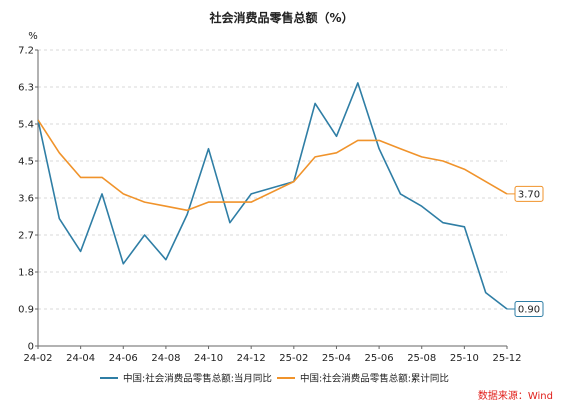 This screenshot has width=563, height=411. What do you see at coordinates (197, 379) in the screenshot?
I see `legend-label-1: 中国:社会消费品零售总额:当月同比` at bounding box center [197, 379].